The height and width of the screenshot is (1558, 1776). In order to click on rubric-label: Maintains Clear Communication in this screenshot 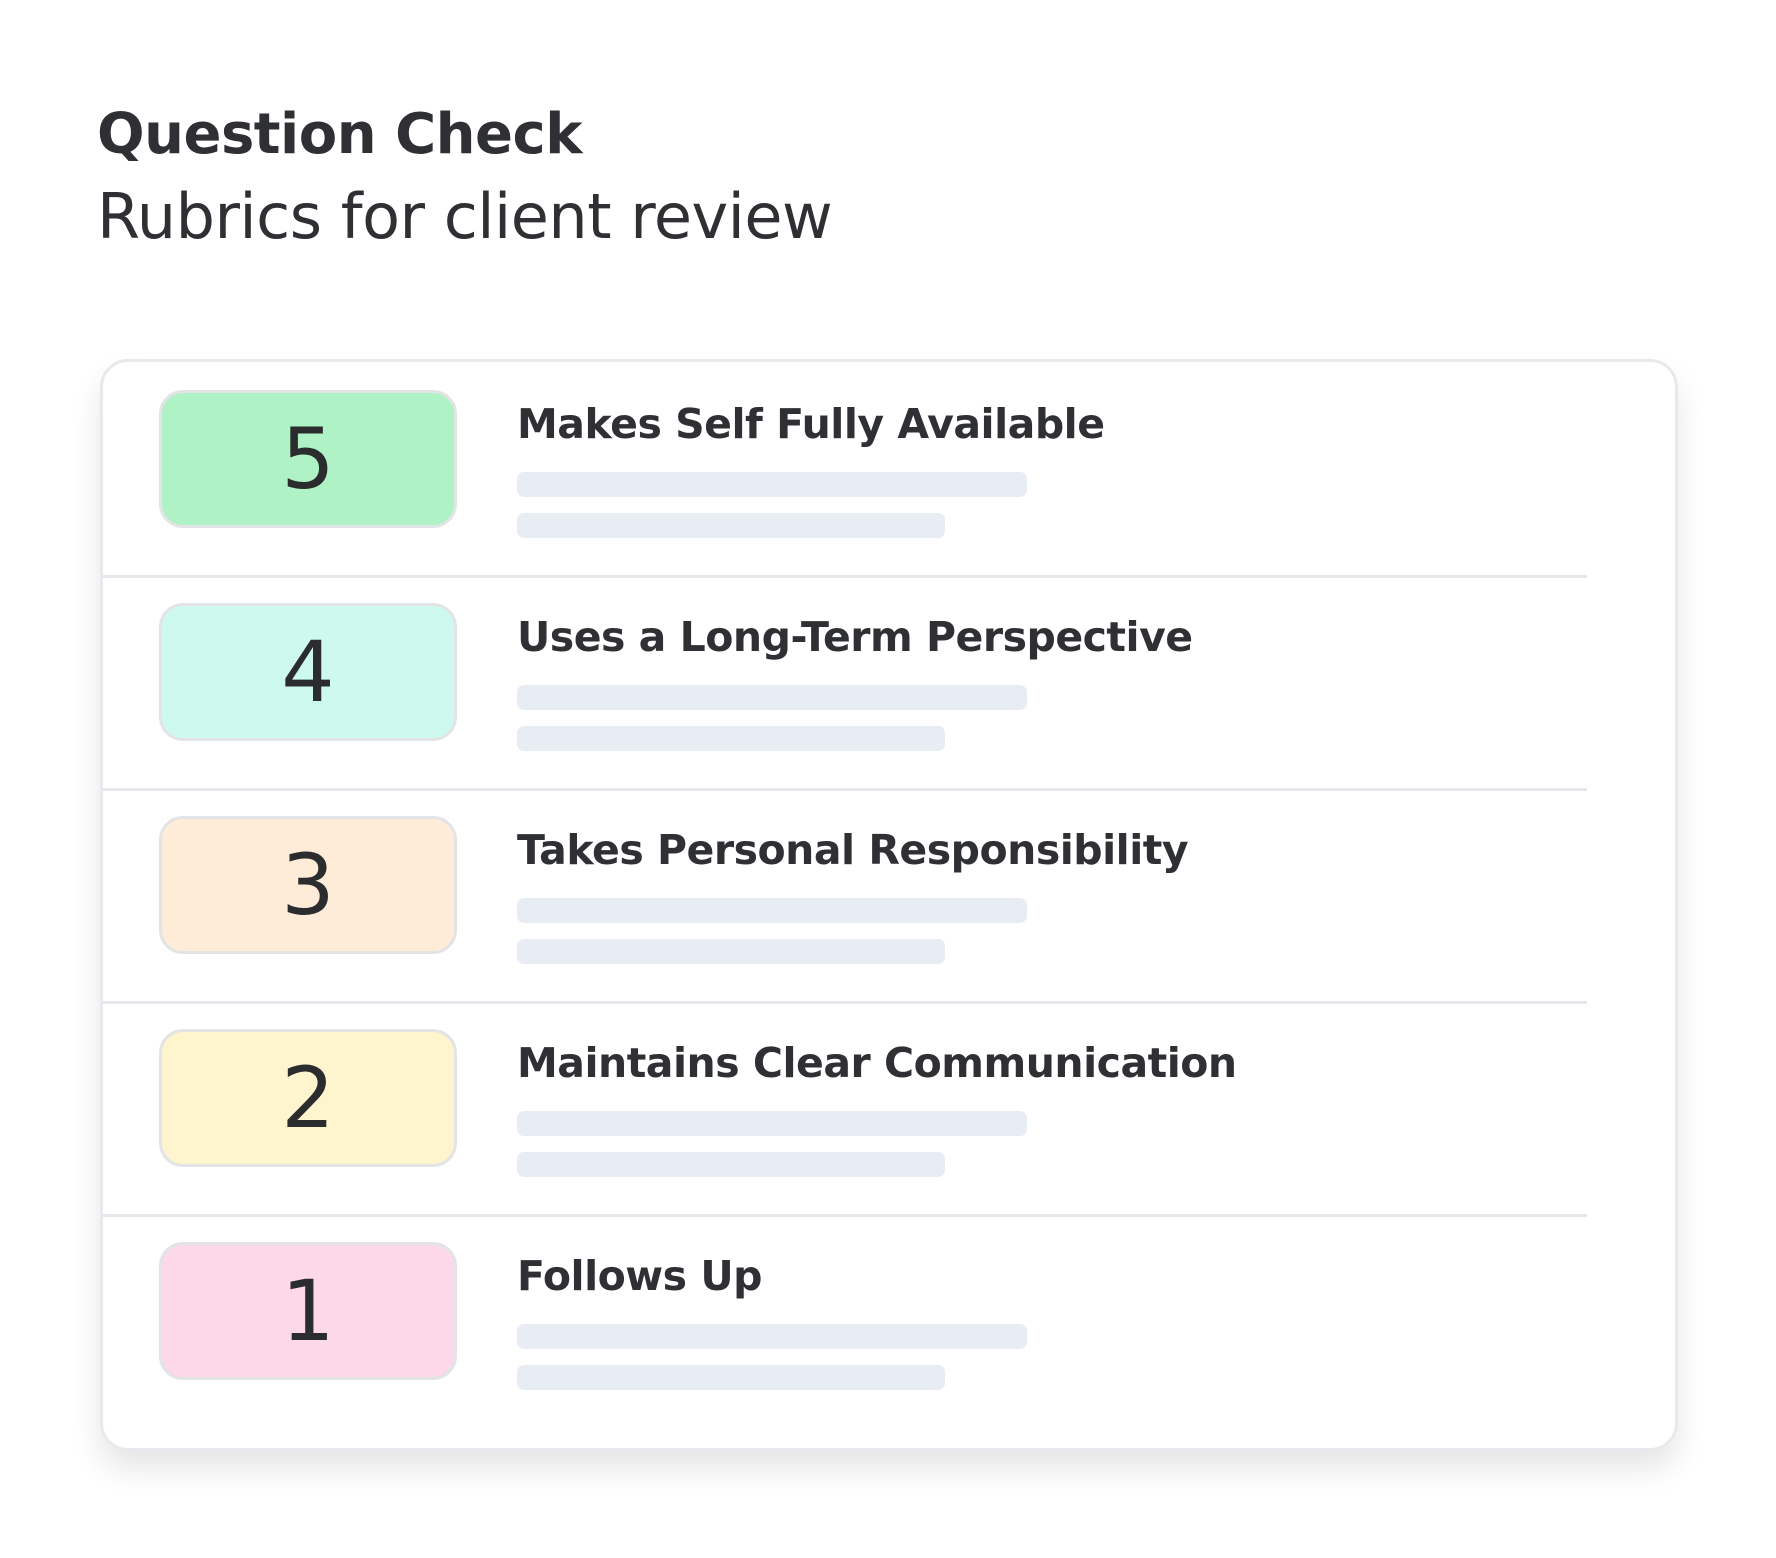, I will do `click(877, 1063)`.